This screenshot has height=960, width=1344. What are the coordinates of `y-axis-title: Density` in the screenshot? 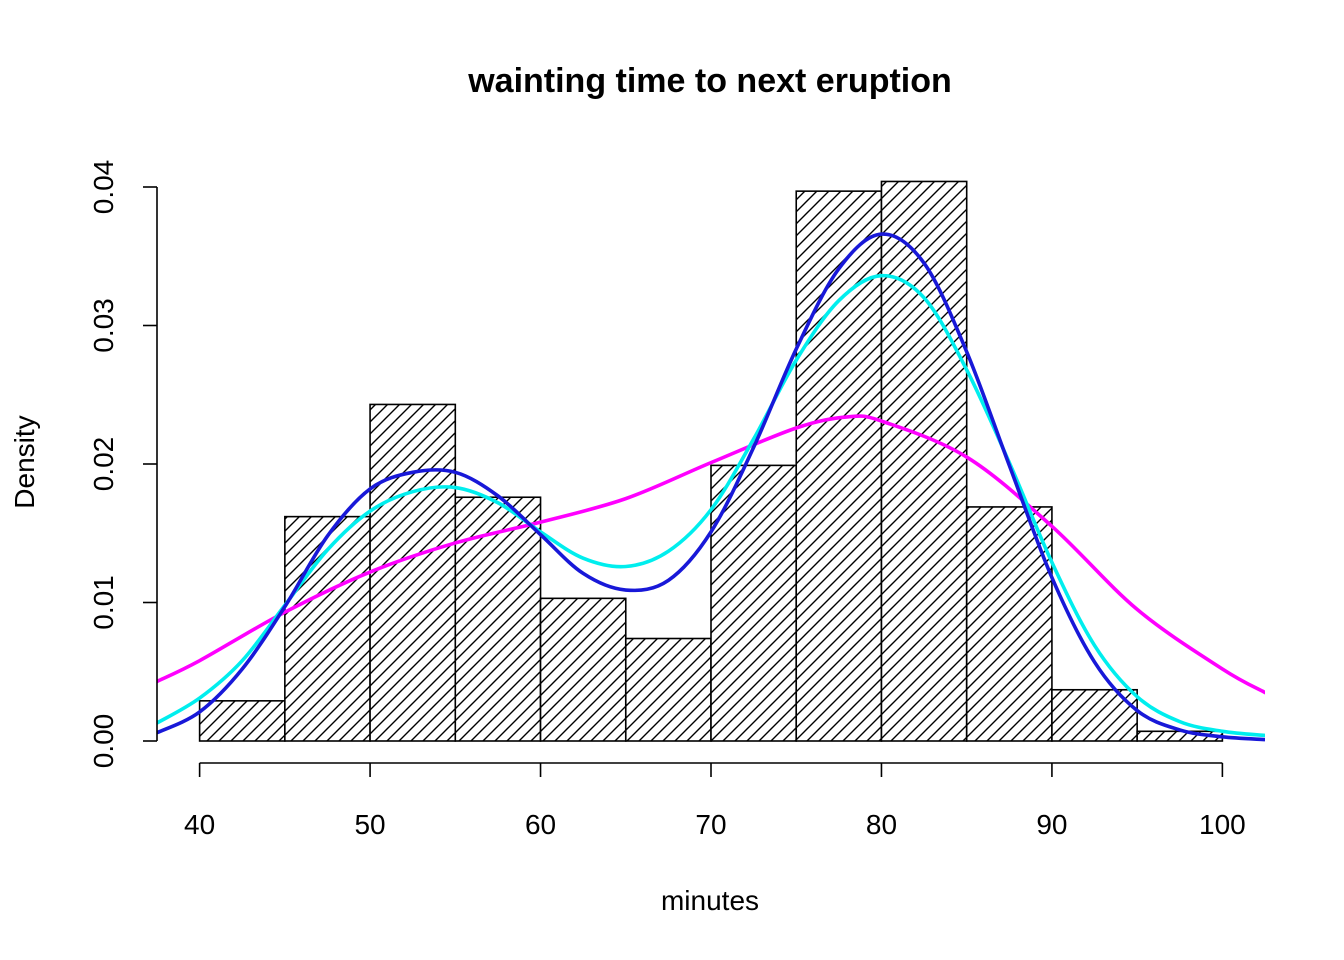 It's located at (24, 461).